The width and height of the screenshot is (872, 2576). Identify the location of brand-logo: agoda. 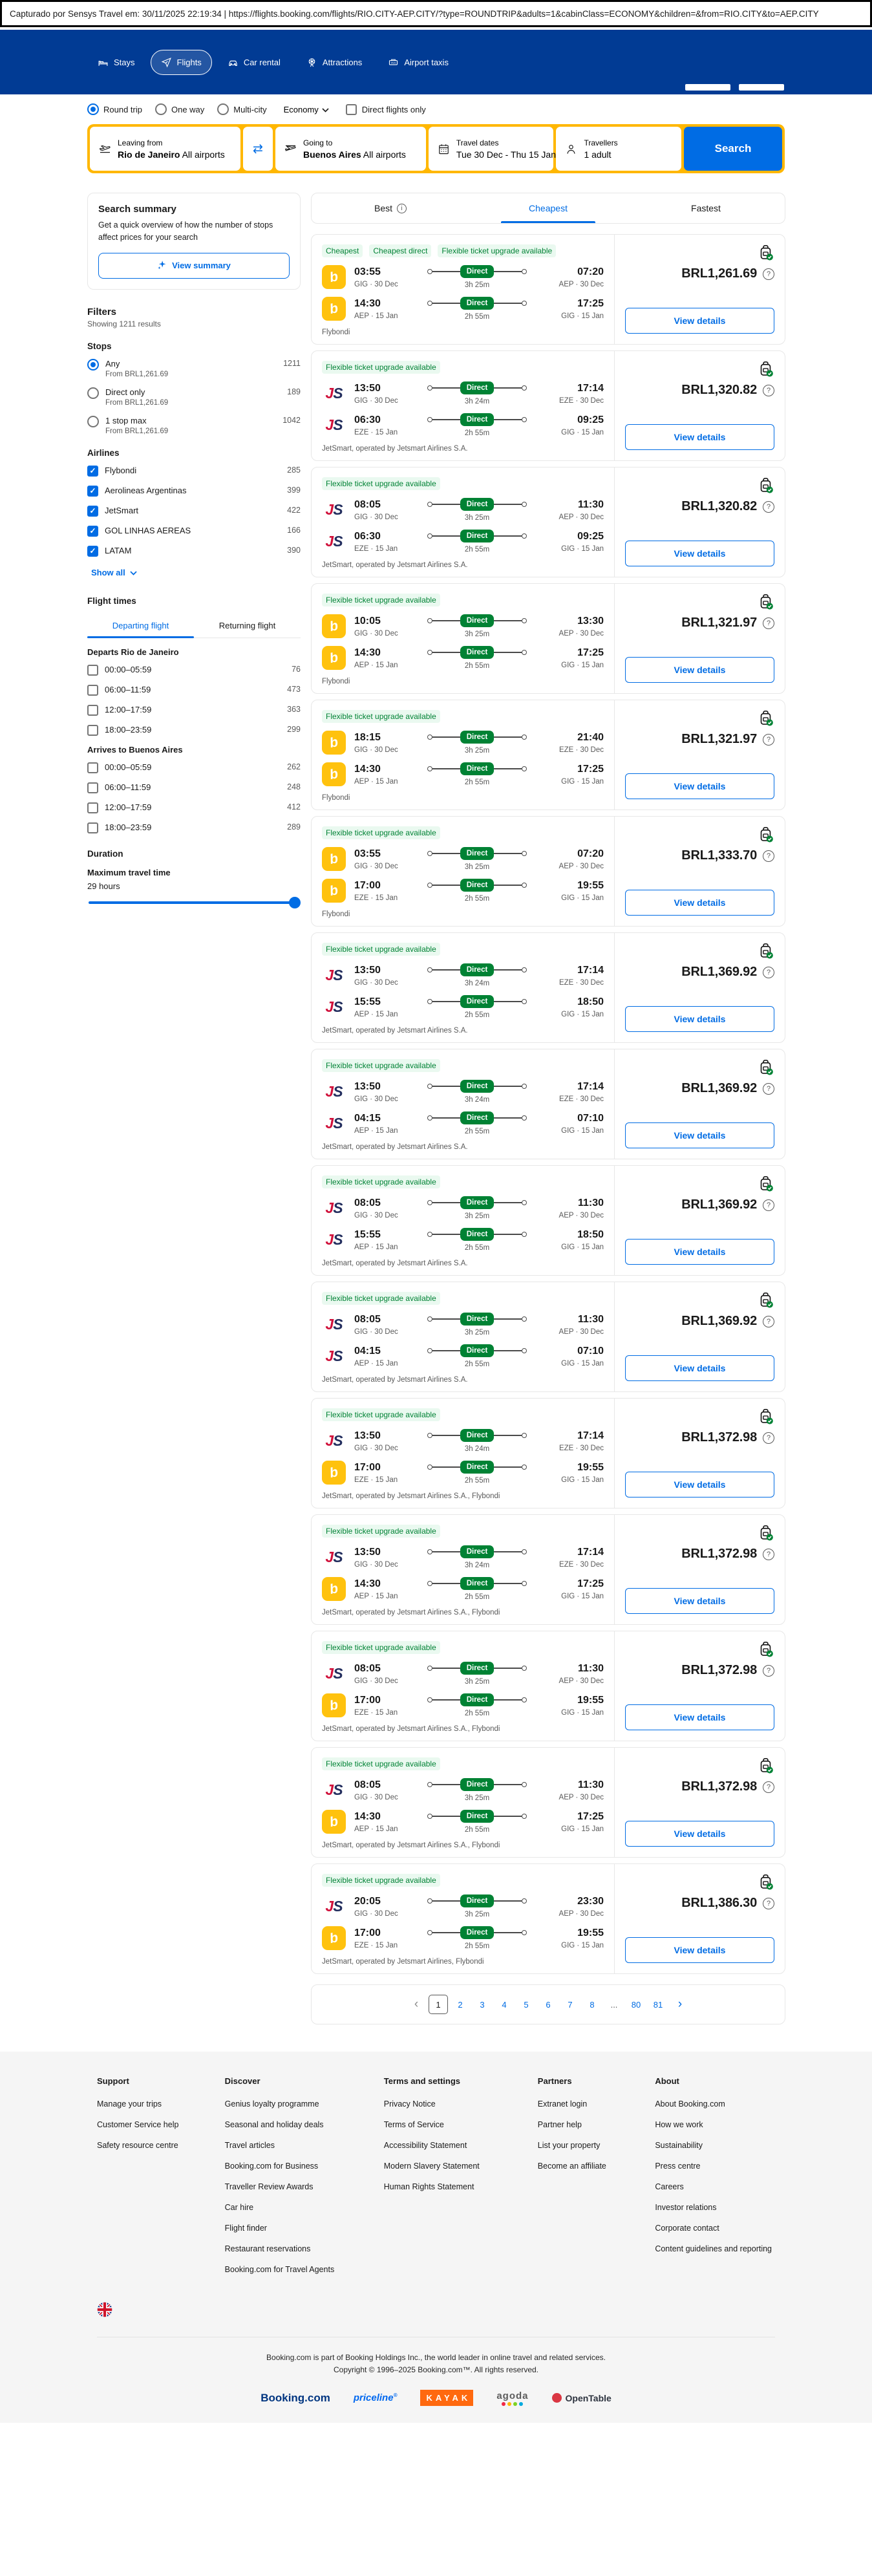
(512, 2398).